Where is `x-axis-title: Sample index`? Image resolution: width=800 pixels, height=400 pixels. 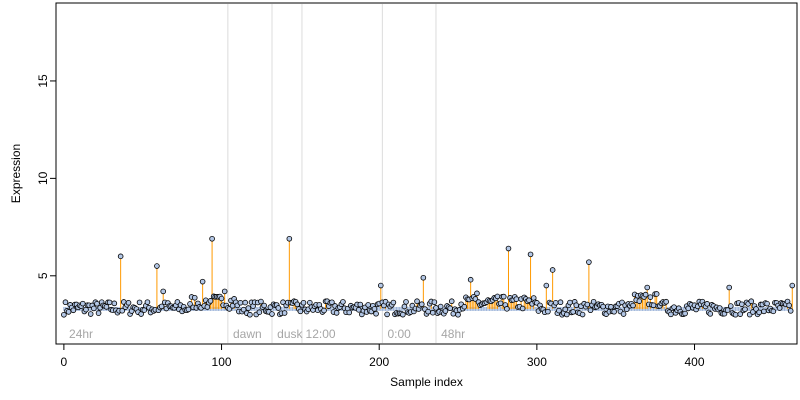
x-axis-title: Sample index is located at coordinates (426, 382).